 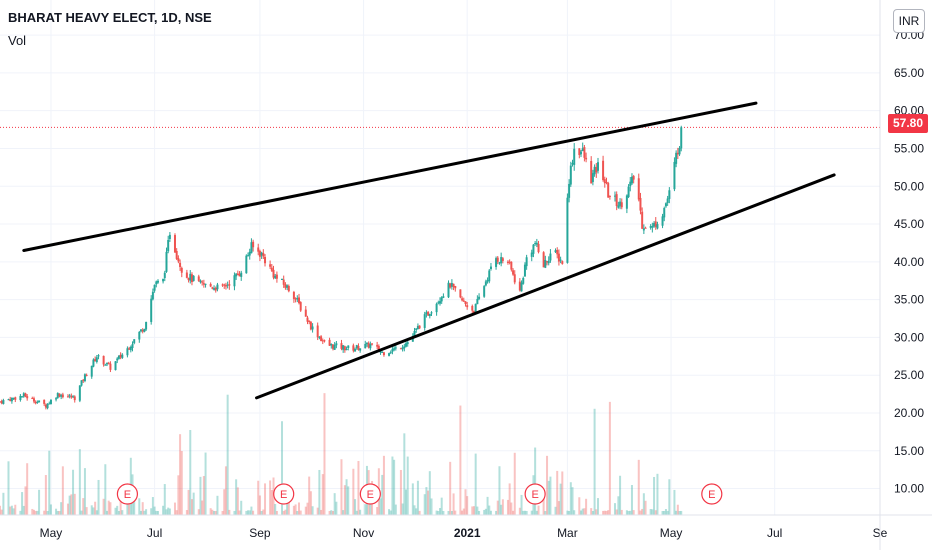 I want to click on currency-button: INR, so click(x=909, y=21).